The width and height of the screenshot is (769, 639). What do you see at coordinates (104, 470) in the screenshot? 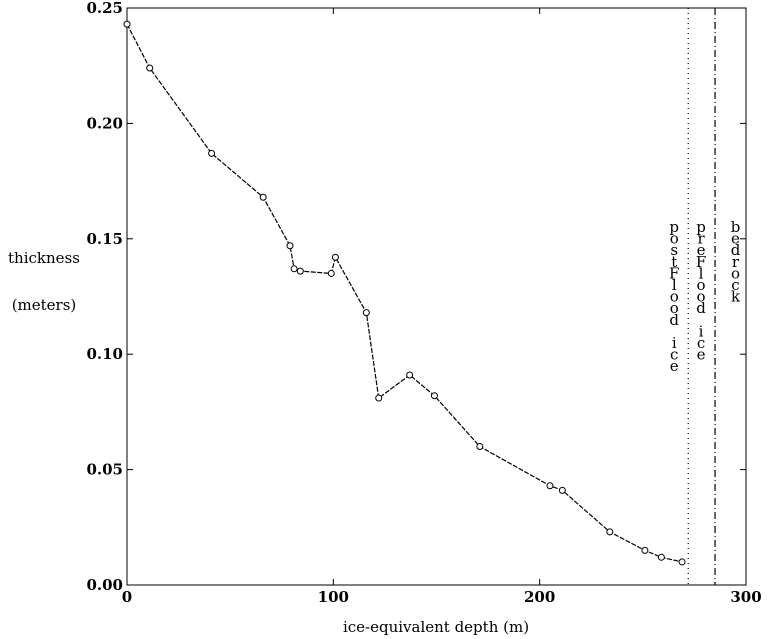
I see `y-tick-label: 0.05` at bounding box center [104, 470].